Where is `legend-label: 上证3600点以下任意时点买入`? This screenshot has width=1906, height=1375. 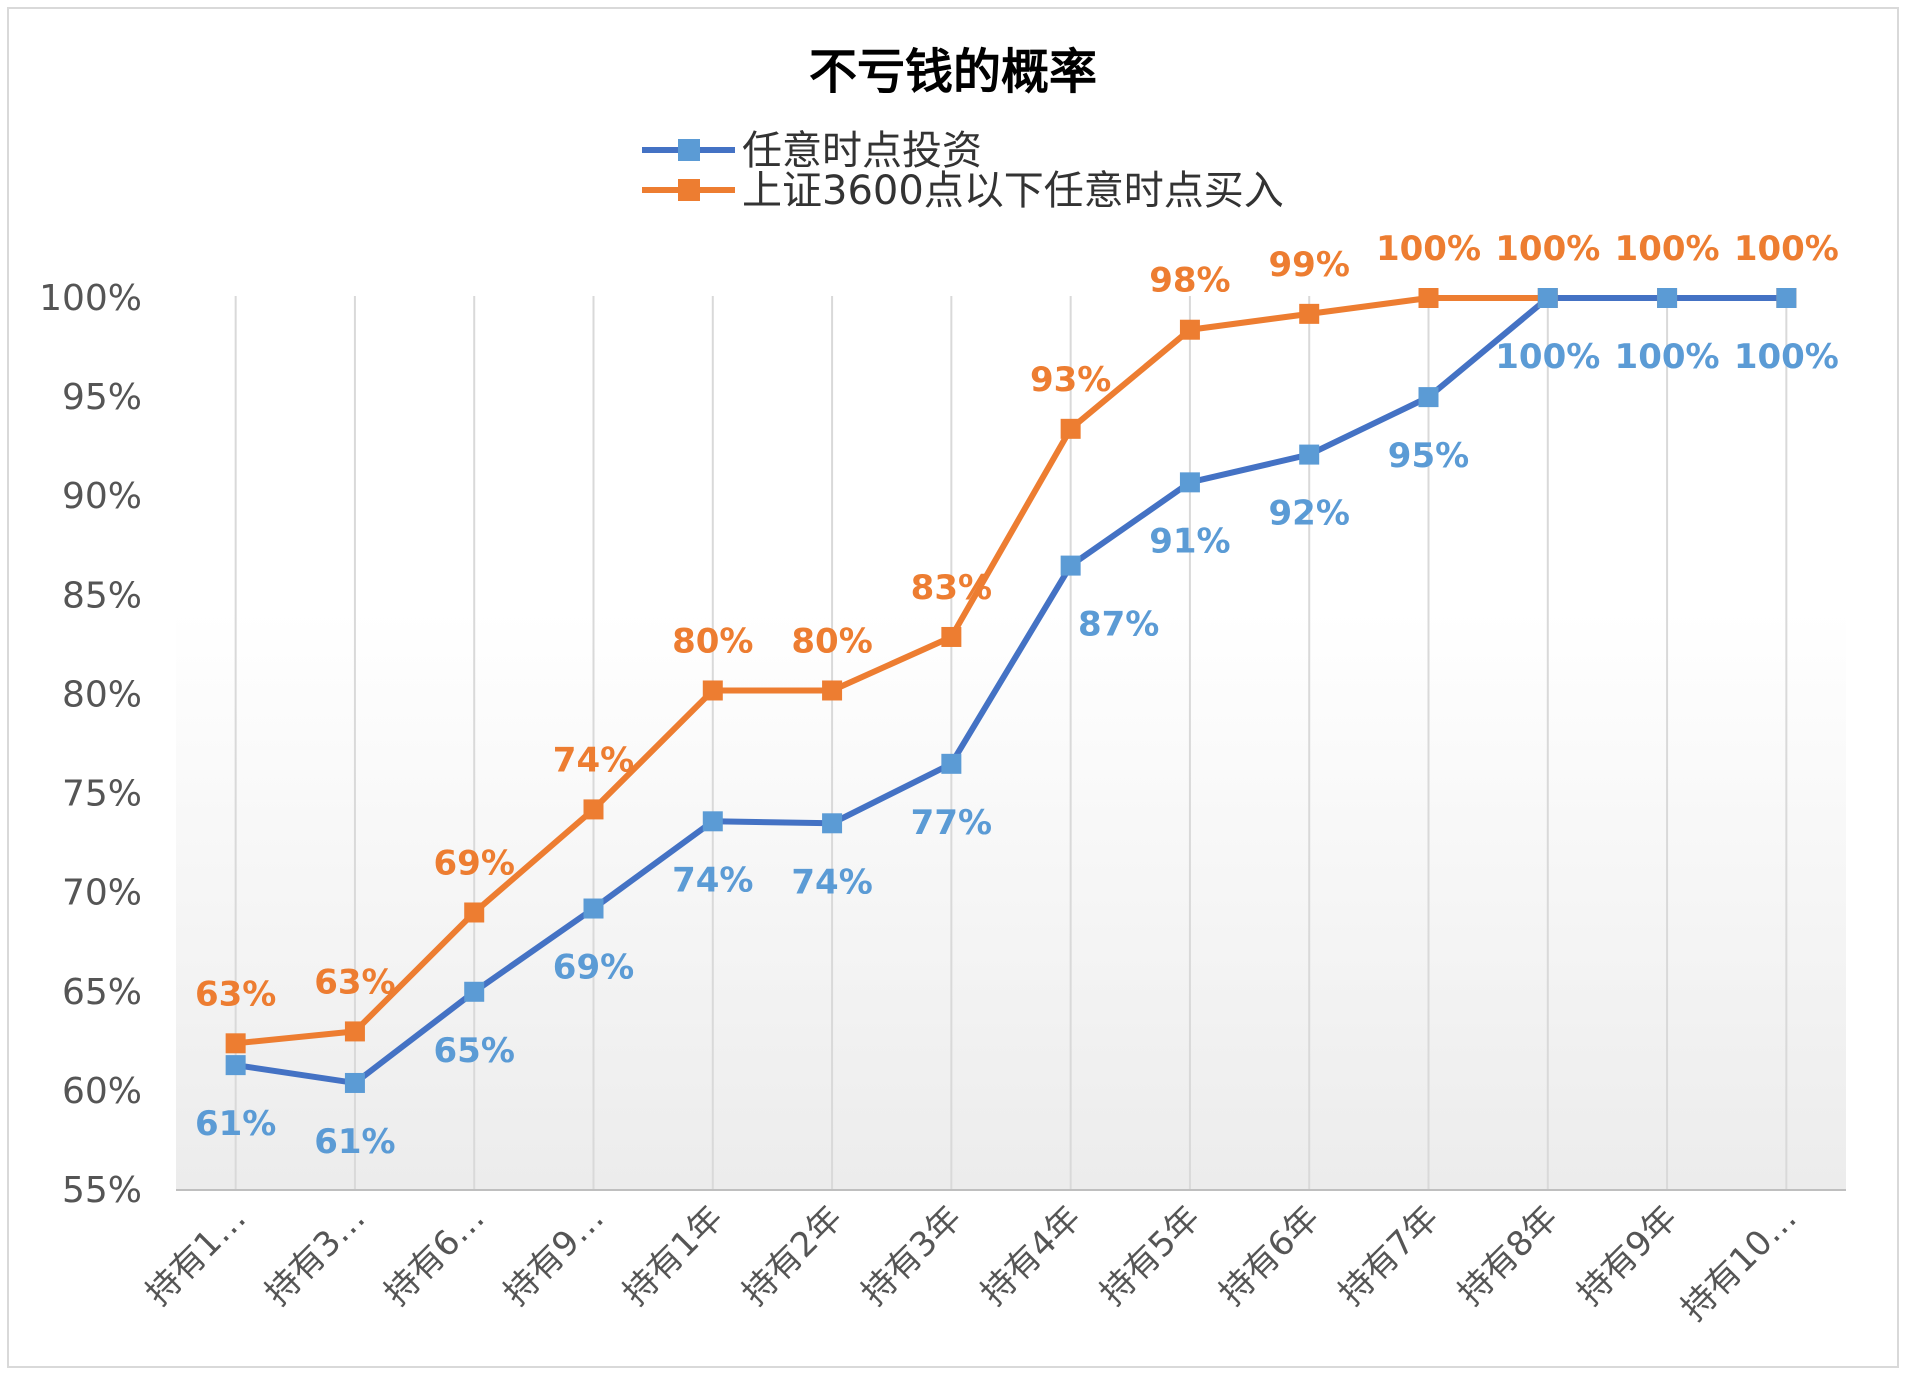
legend-label: 上证3600点以下任意时点买入 is located at coordinates (1013, 191).